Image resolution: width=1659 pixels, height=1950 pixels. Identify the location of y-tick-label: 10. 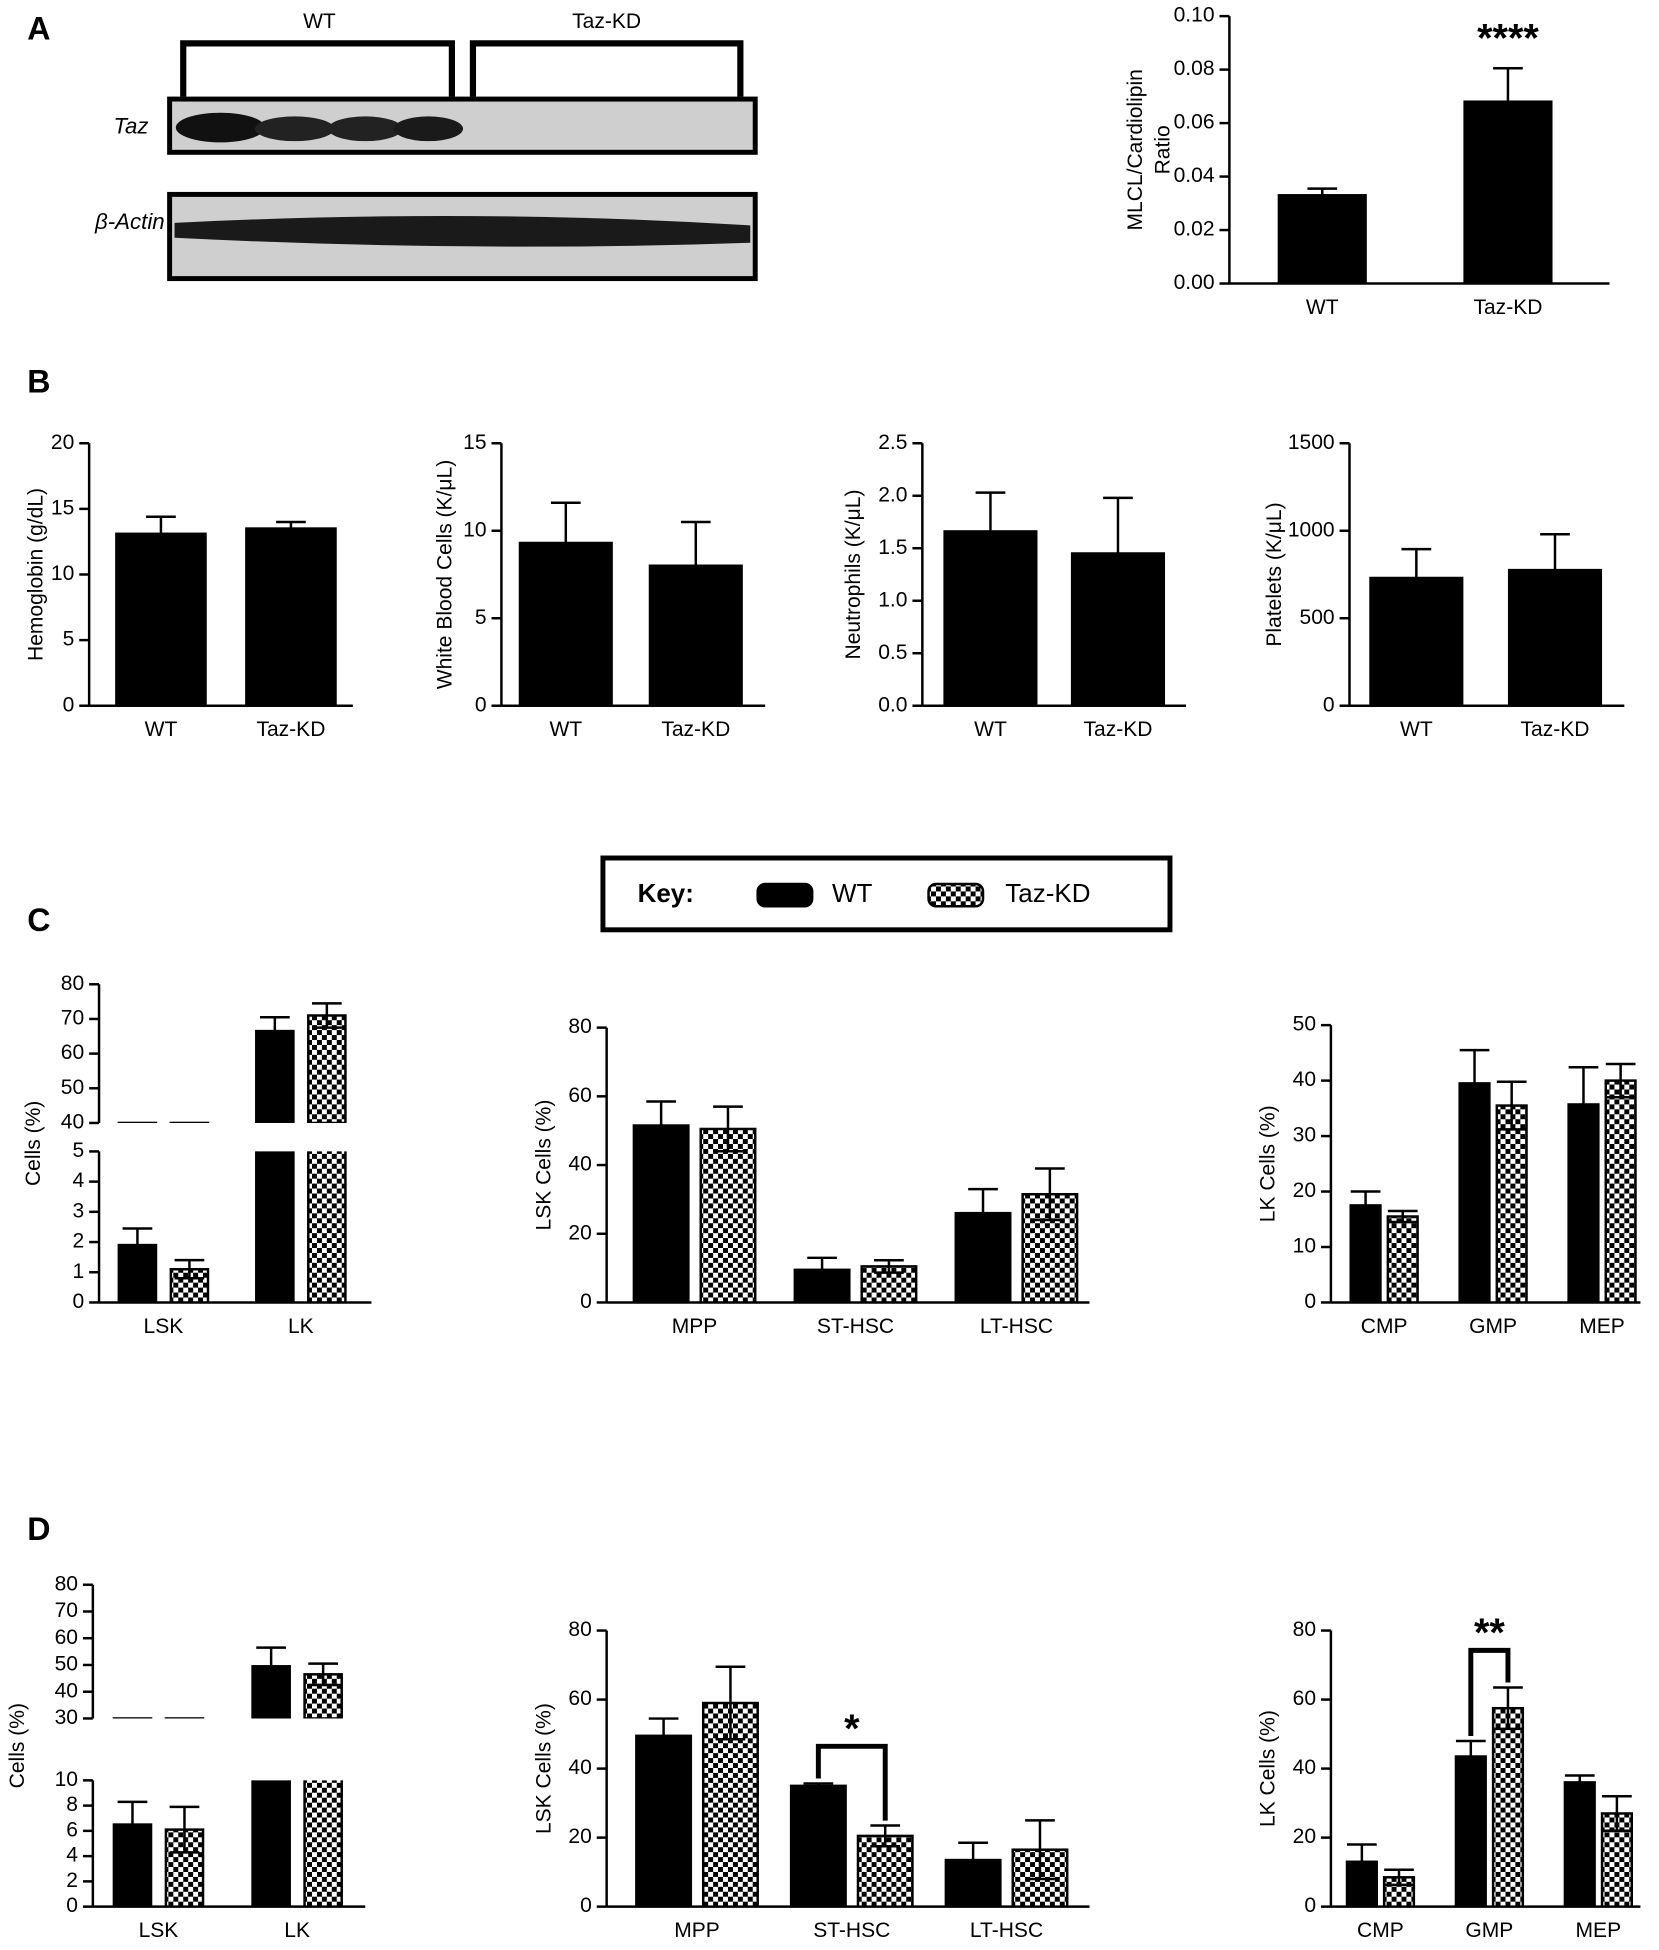
(62, 573).